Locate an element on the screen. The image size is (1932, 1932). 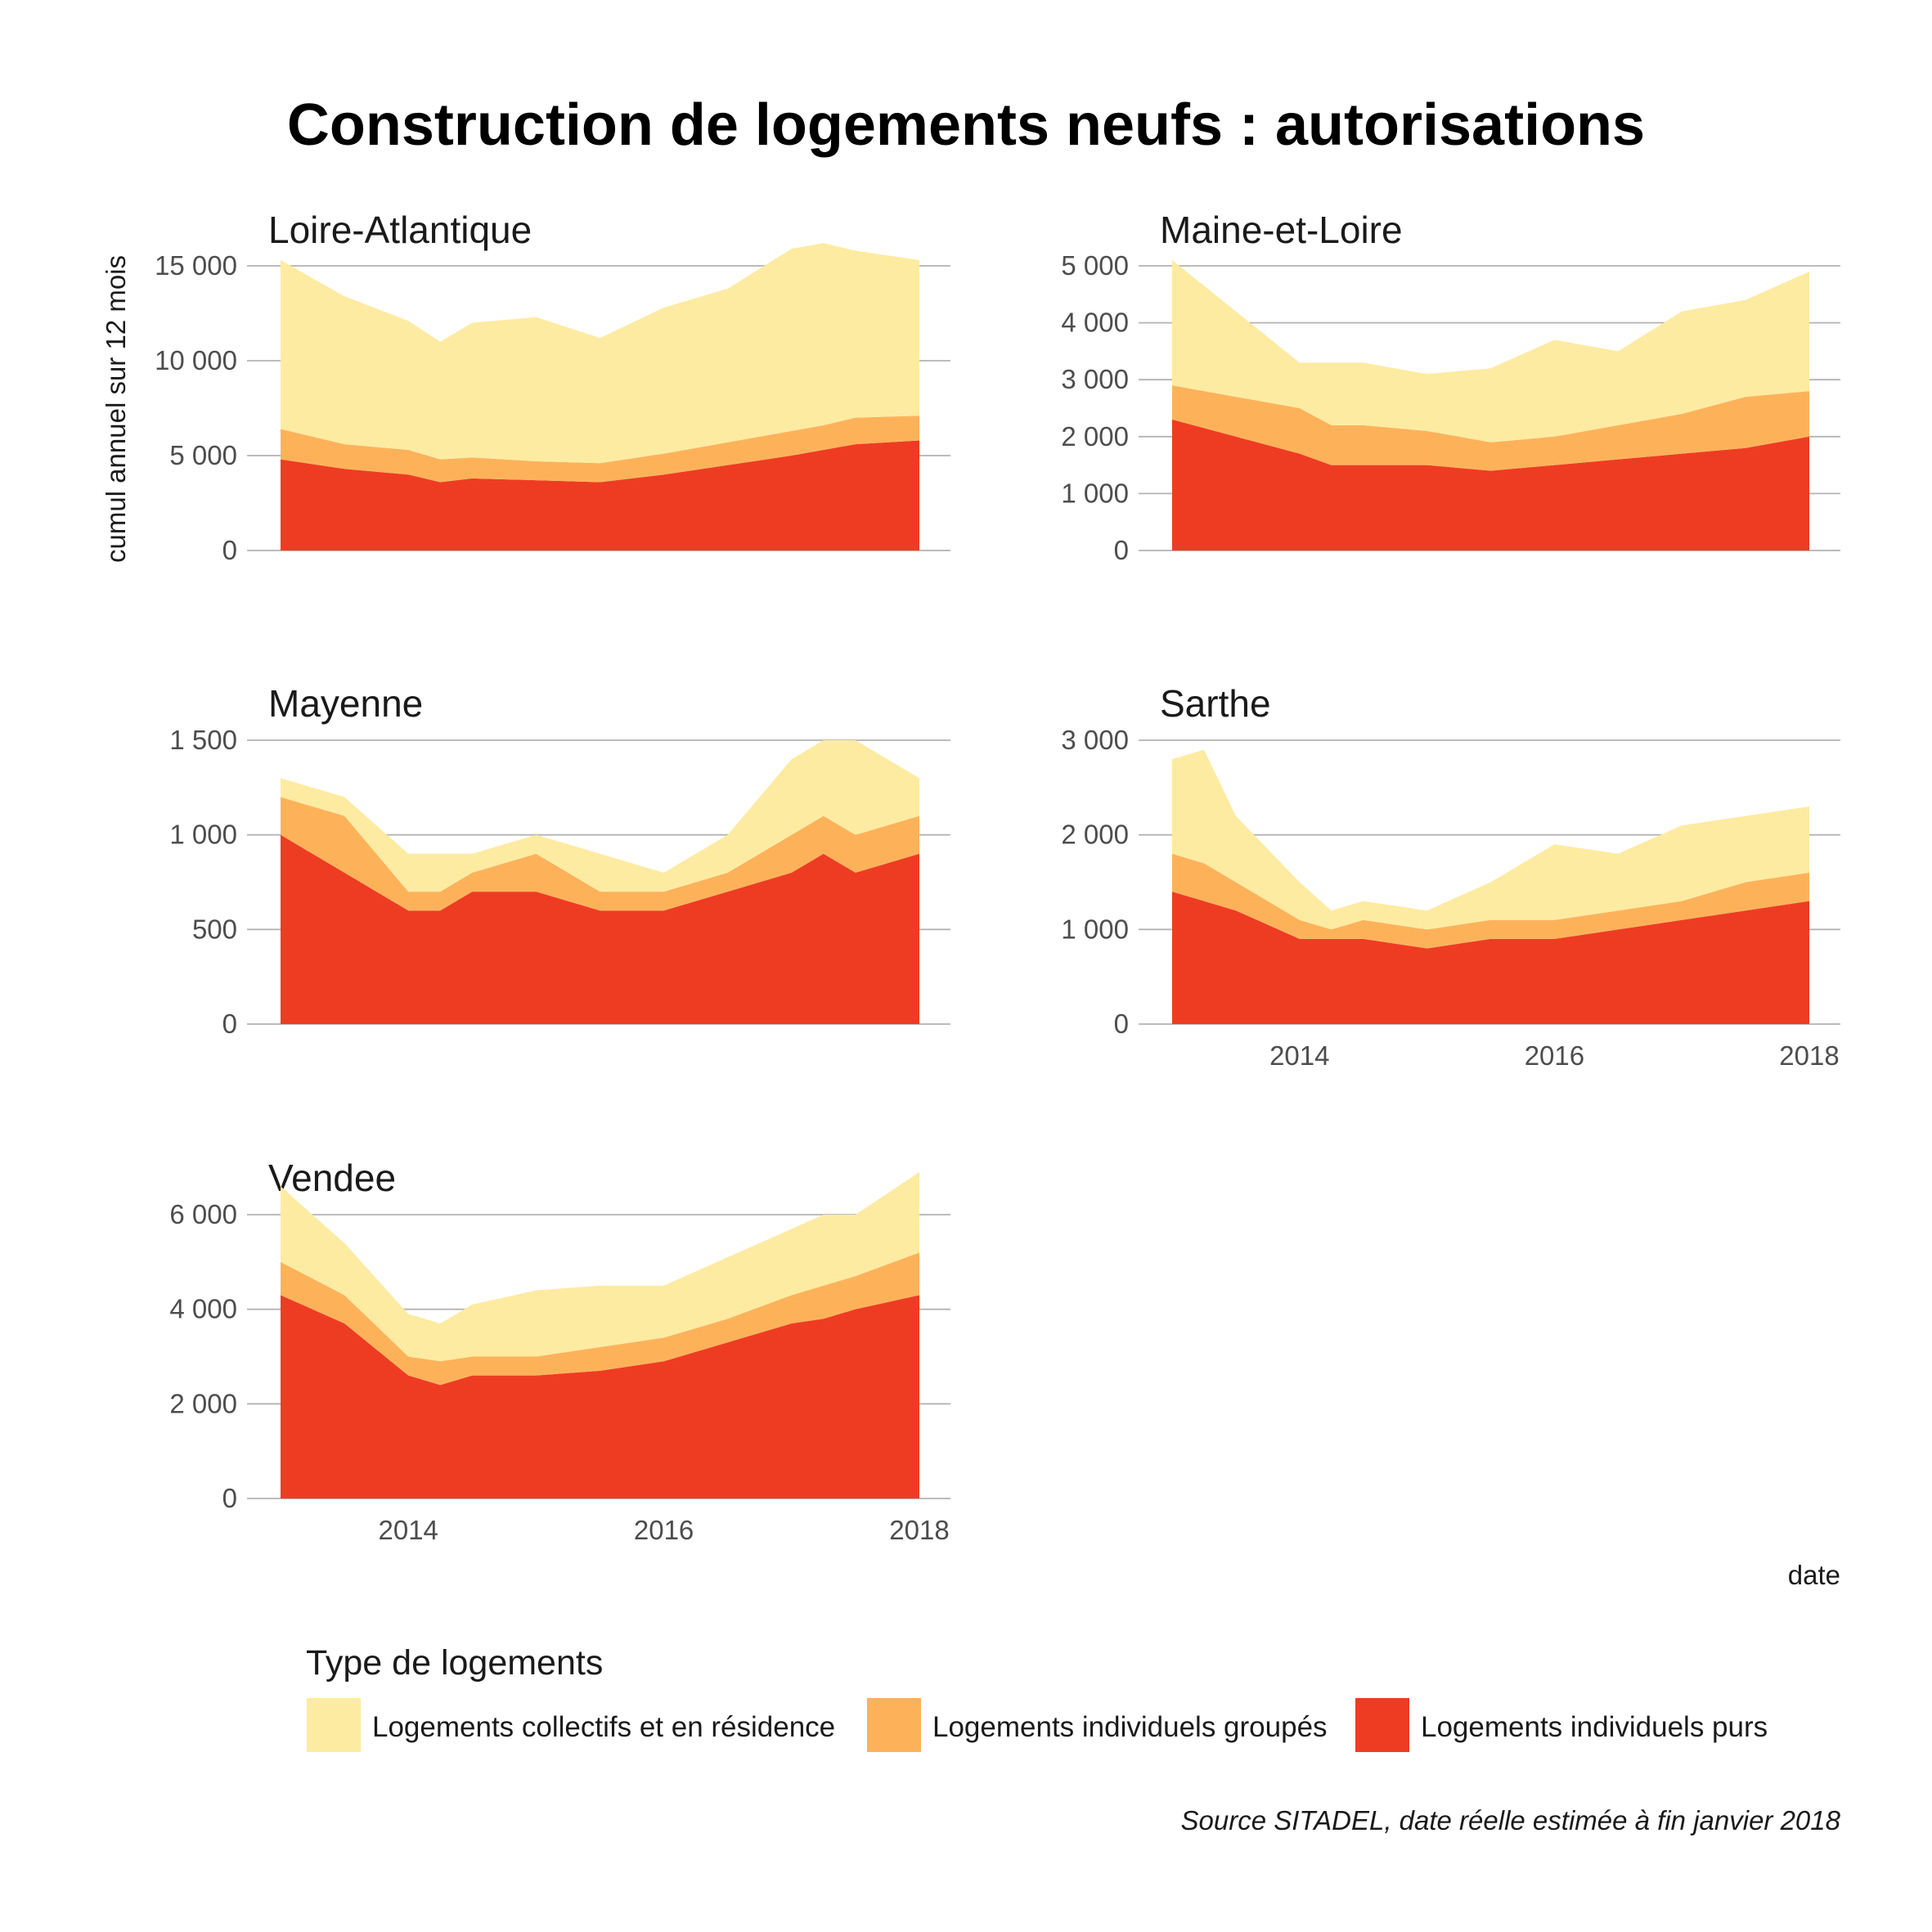
legend-title: Type de logements is located at coordinates (455, 1663).